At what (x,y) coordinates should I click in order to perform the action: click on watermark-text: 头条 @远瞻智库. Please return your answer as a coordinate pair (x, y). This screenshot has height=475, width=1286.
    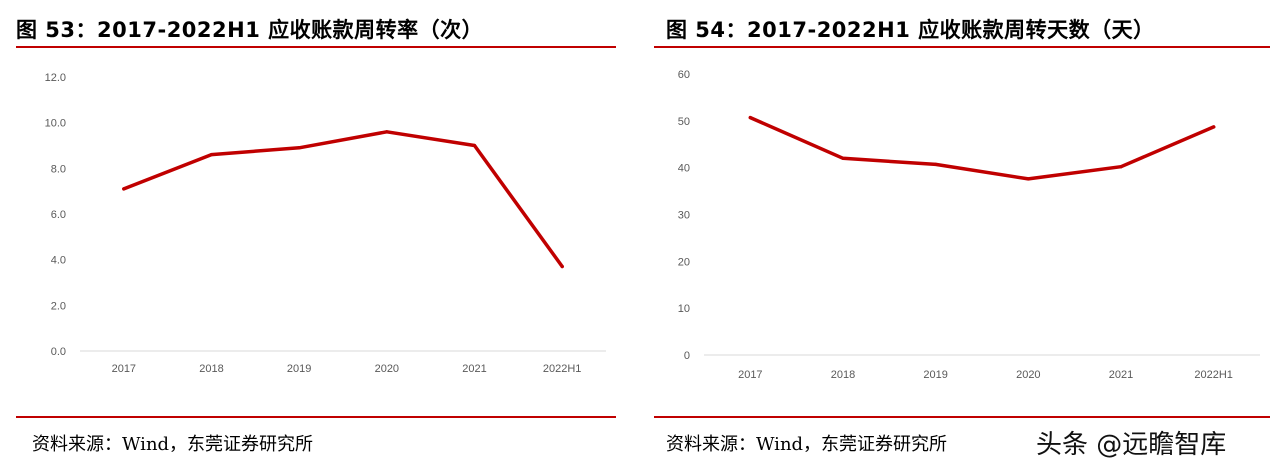
    Looking at the image, I should click on (1131, 445).